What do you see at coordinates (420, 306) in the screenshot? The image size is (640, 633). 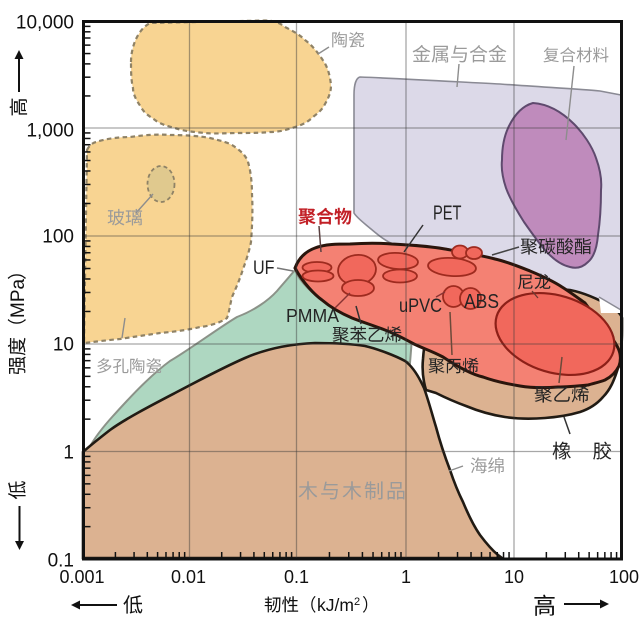 I see `svg-text: uPVC` at bounding box center [420, 306].